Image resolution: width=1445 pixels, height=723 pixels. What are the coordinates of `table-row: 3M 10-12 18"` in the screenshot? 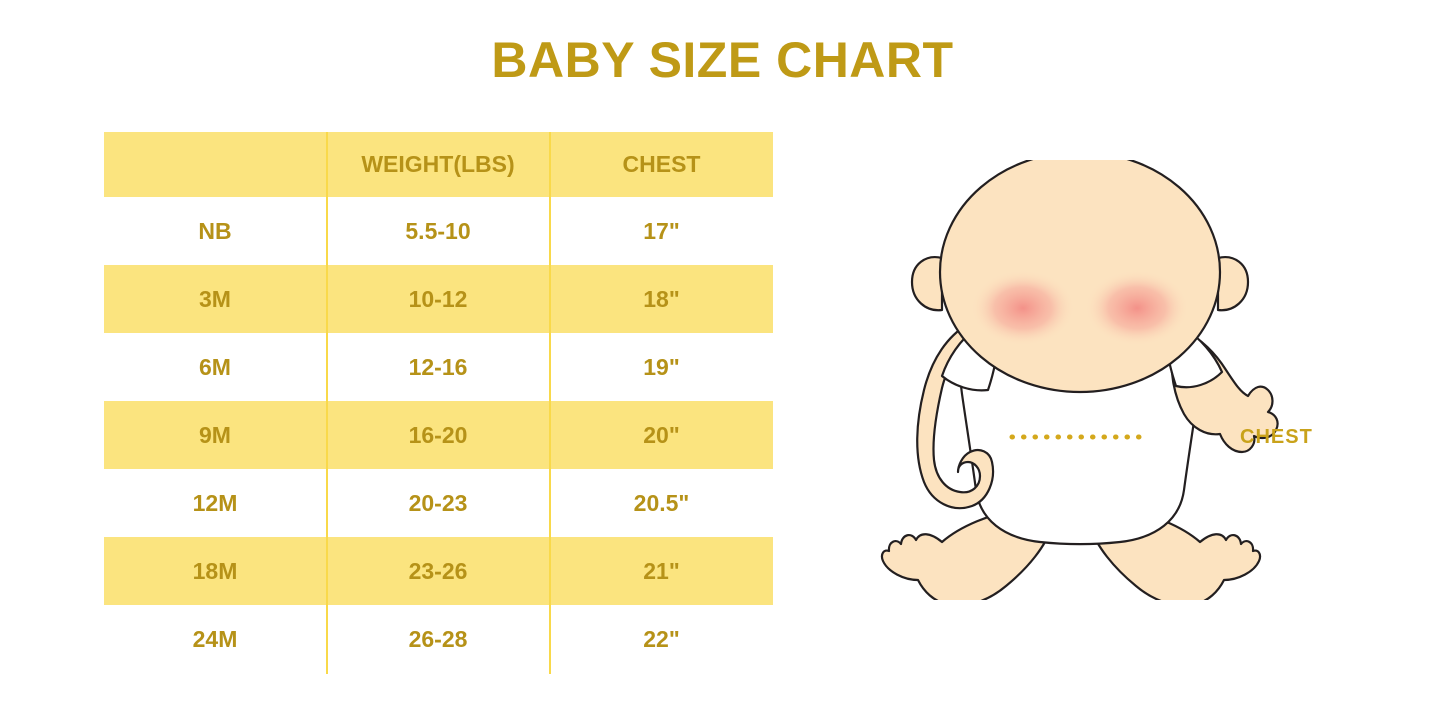 It's located at (438, 299).